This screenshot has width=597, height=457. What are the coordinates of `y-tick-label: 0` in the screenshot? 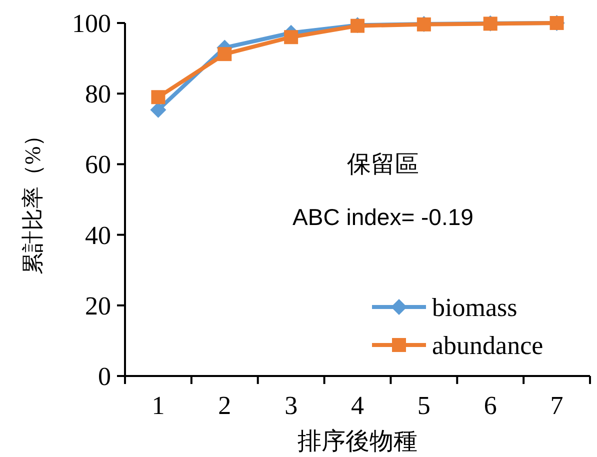 It's located at (104, 376).